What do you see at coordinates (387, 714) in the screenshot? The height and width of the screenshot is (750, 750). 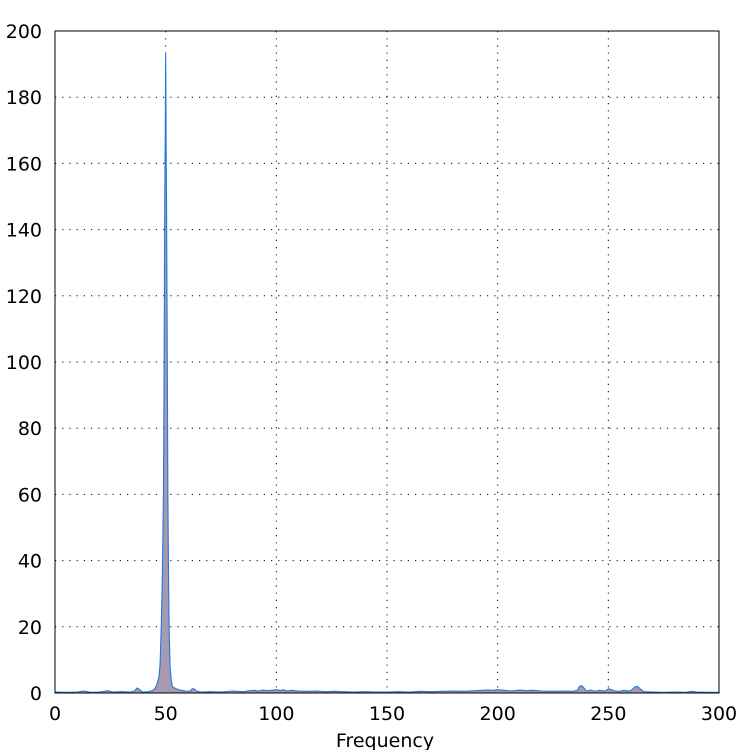 I see `x-tick-label: 150` at bounding box center [387, 714].